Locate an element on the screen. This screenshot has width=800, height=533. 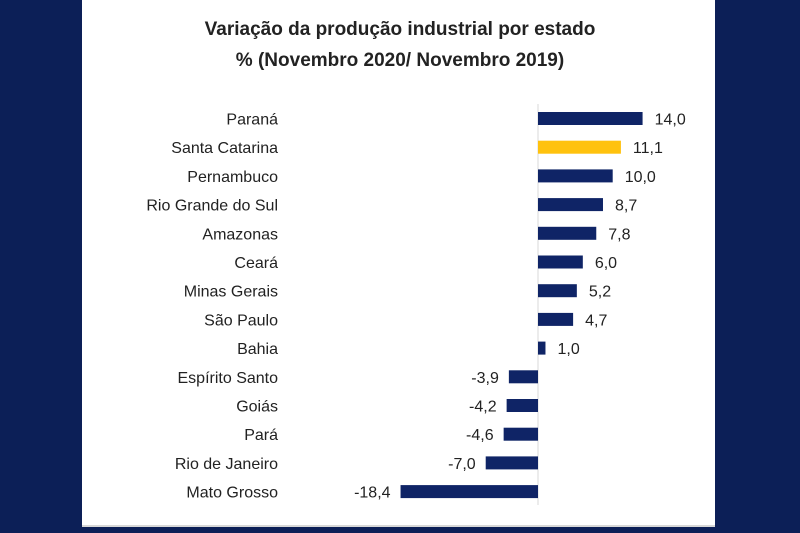
category-label: Amazonas is located at coordinates (240, 234).